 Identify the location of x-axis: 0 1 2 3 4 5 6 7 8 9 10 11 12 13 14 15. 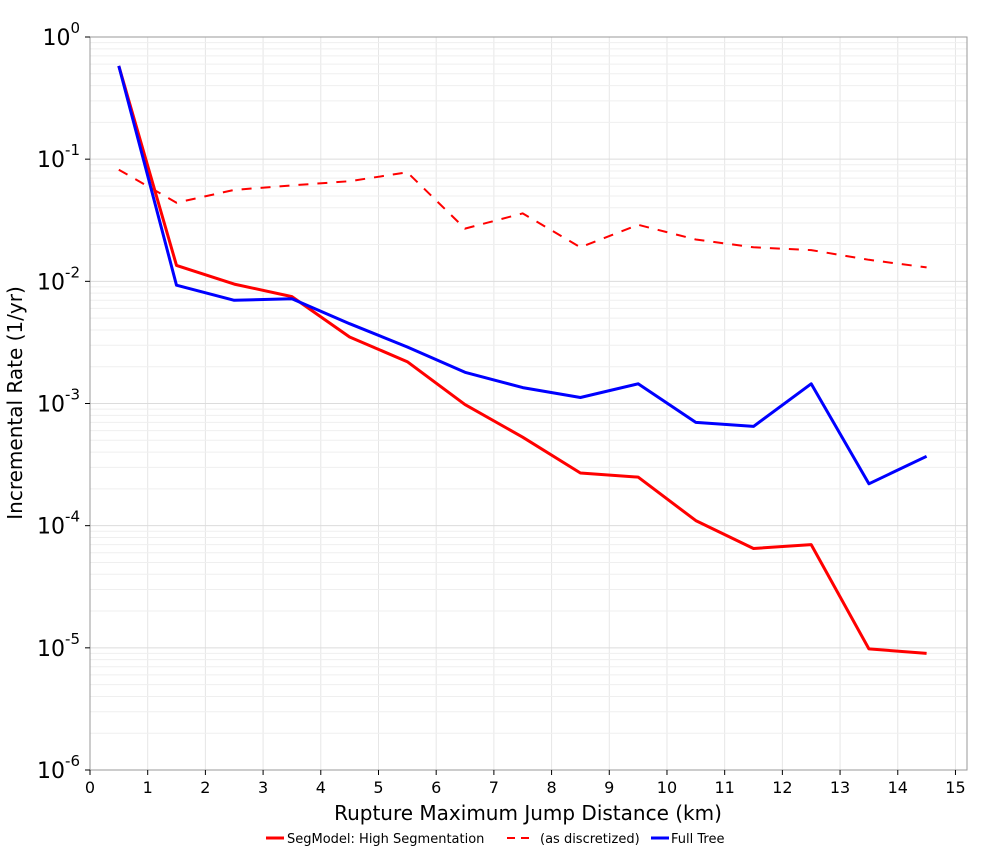
(525, 783).